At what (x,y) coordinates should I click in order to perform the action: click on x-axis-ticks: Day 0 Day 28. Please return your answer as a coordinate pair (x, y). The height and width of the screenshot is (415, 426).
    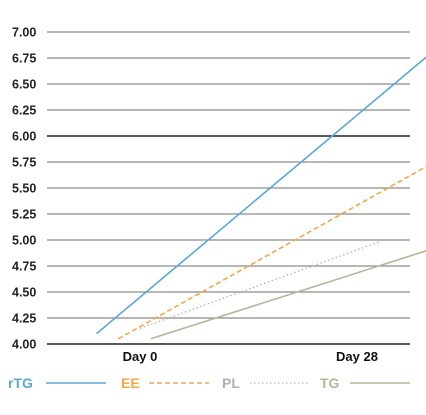
    Looking at the image, I should click on (250, 356).